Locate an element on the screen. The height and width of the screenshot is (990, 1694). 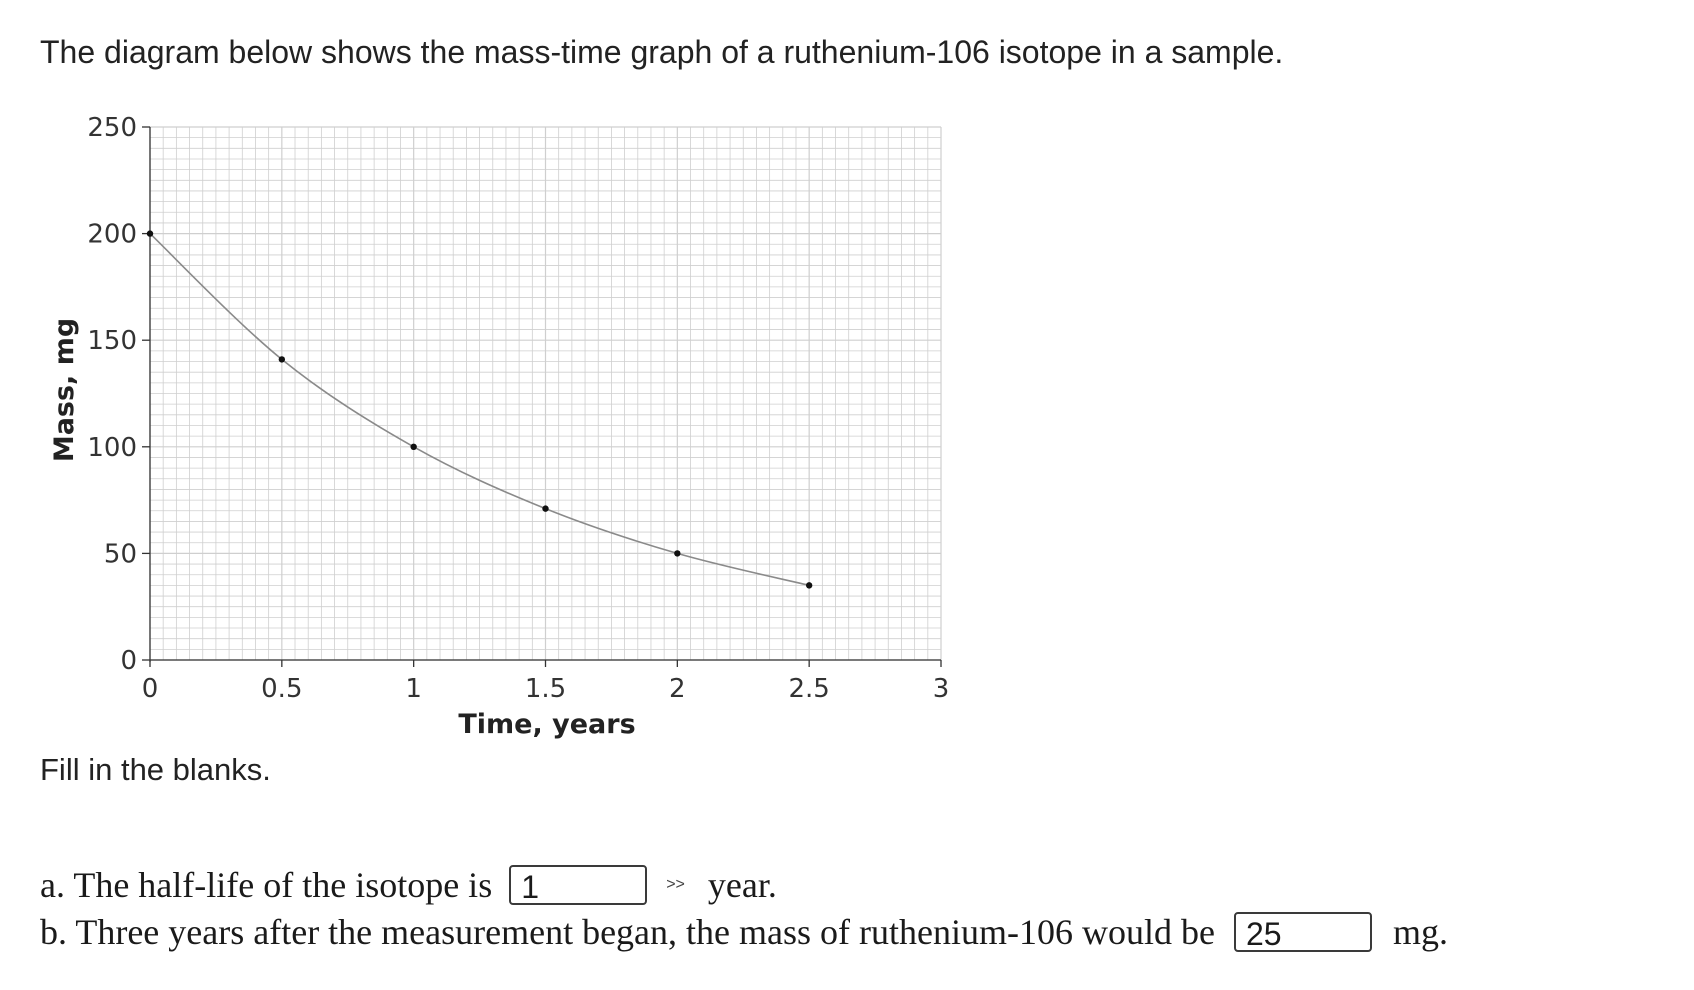
y-tick-label: 100 is located at coordinates (112, 448).